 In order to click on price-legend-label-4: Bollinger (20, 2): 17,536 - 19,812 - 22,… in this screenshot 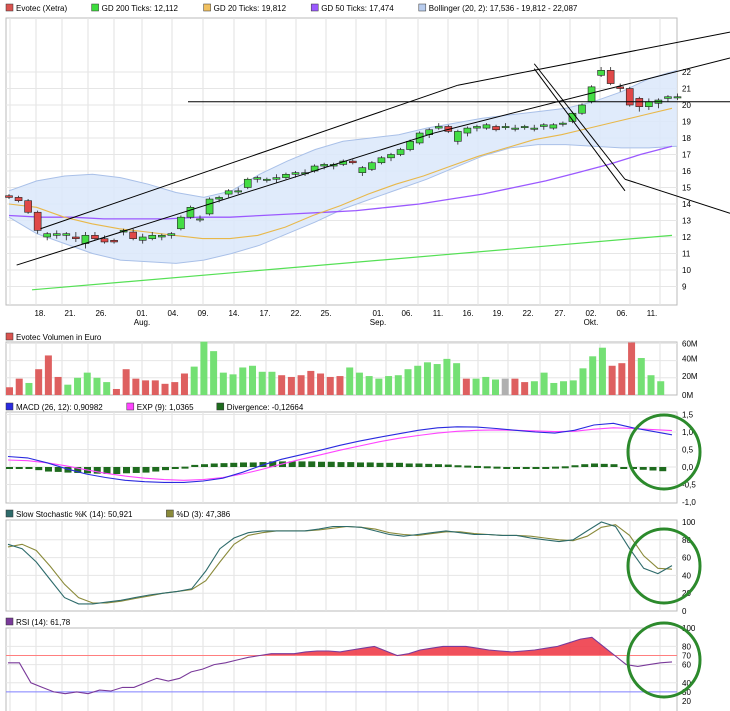, I will do `click(503, 8)`.